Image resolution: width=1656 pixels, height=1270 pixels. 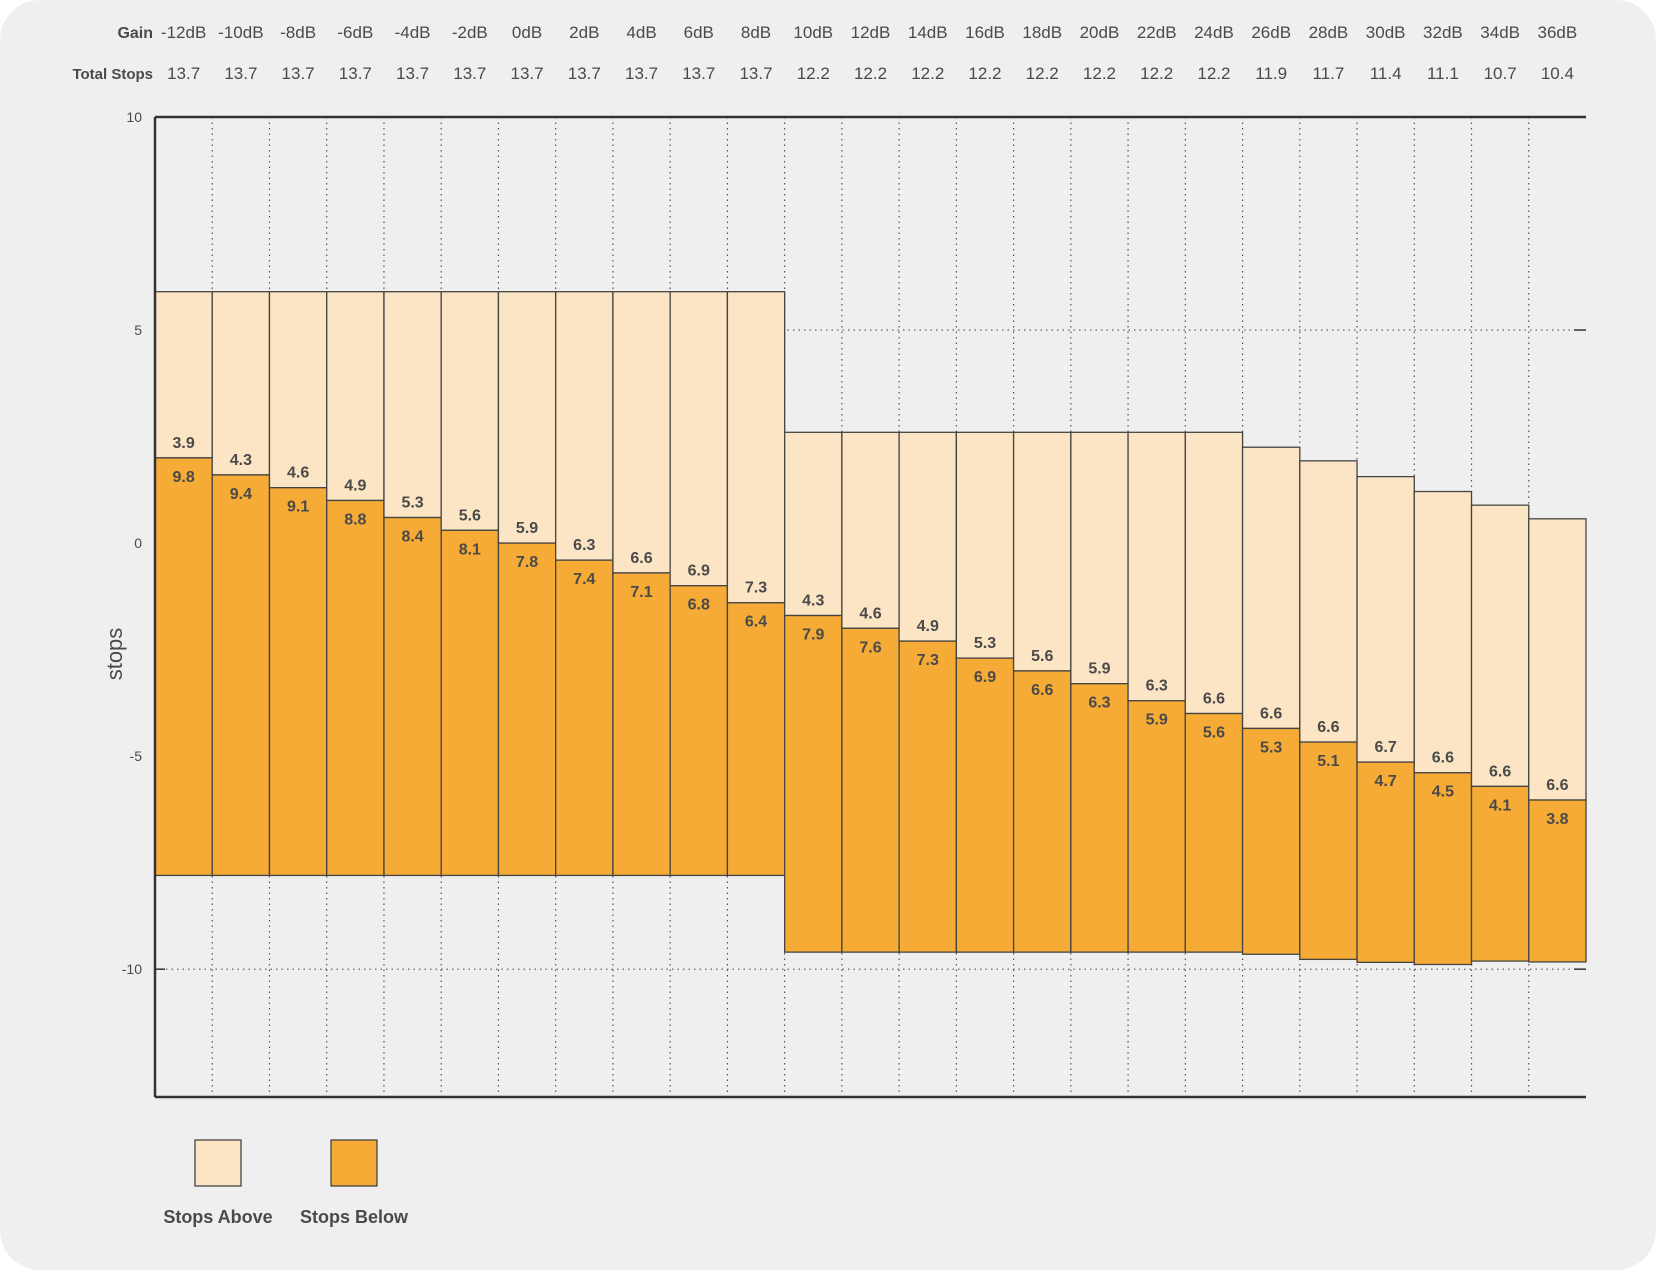 What do you see at coordinates (527, 32) in the screenshot?
I see `gain-label: 0dB` at bounding box center [527, 32].